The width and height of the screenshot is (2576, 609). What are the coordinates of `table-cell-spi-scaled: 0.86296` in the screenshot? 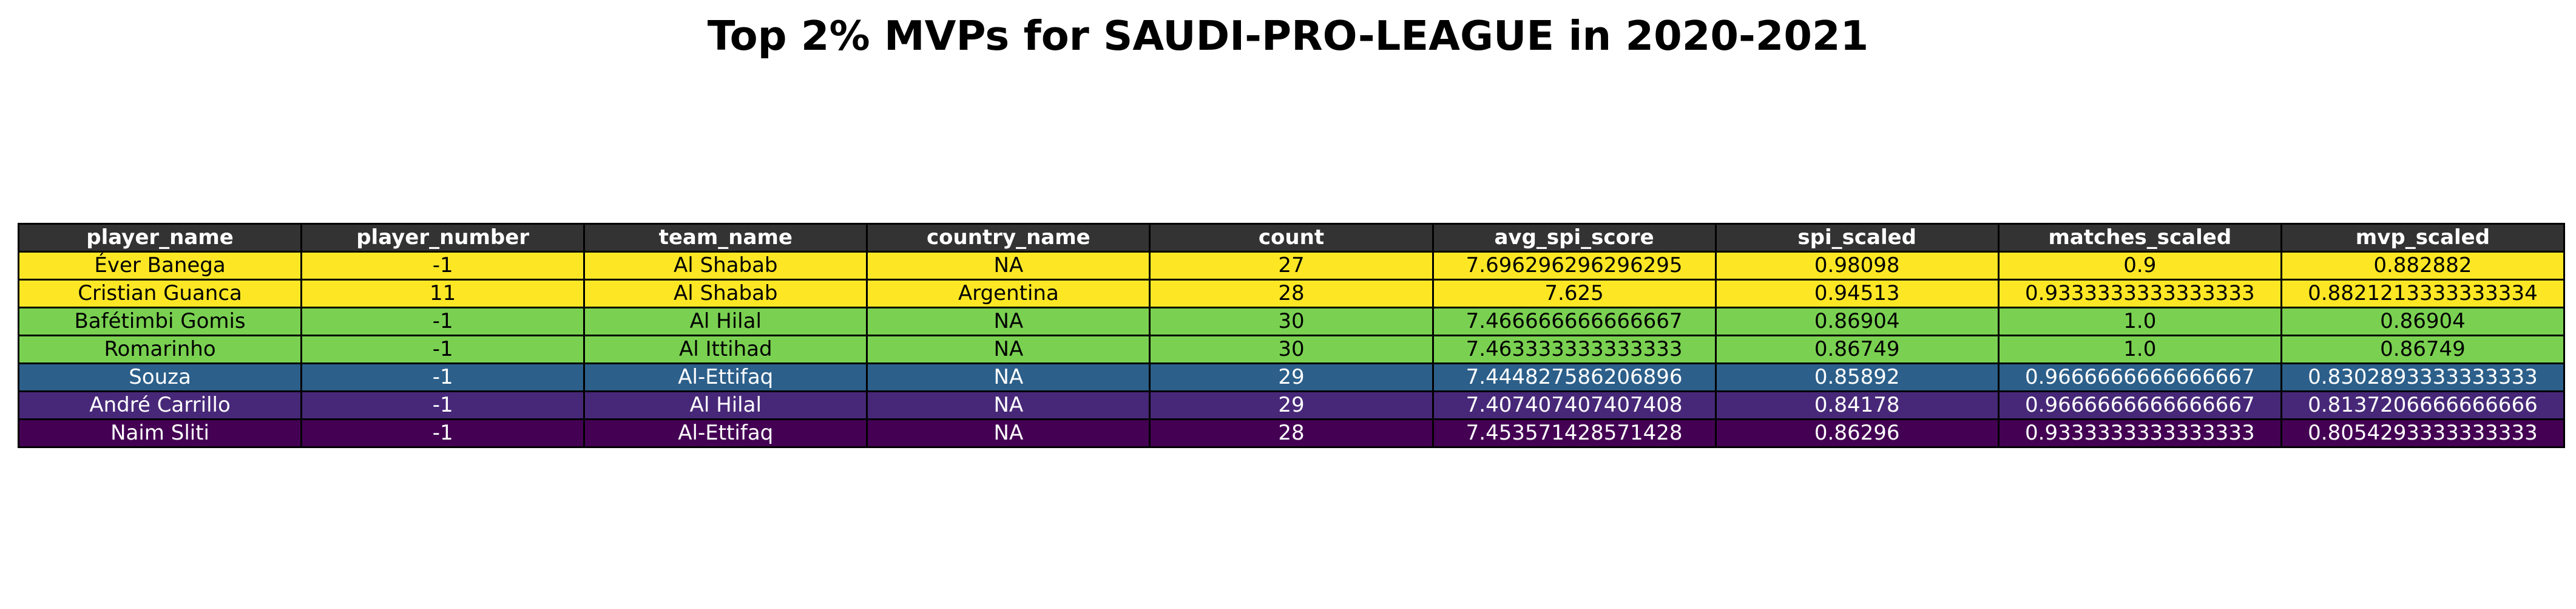 It's located at (1857, 433).